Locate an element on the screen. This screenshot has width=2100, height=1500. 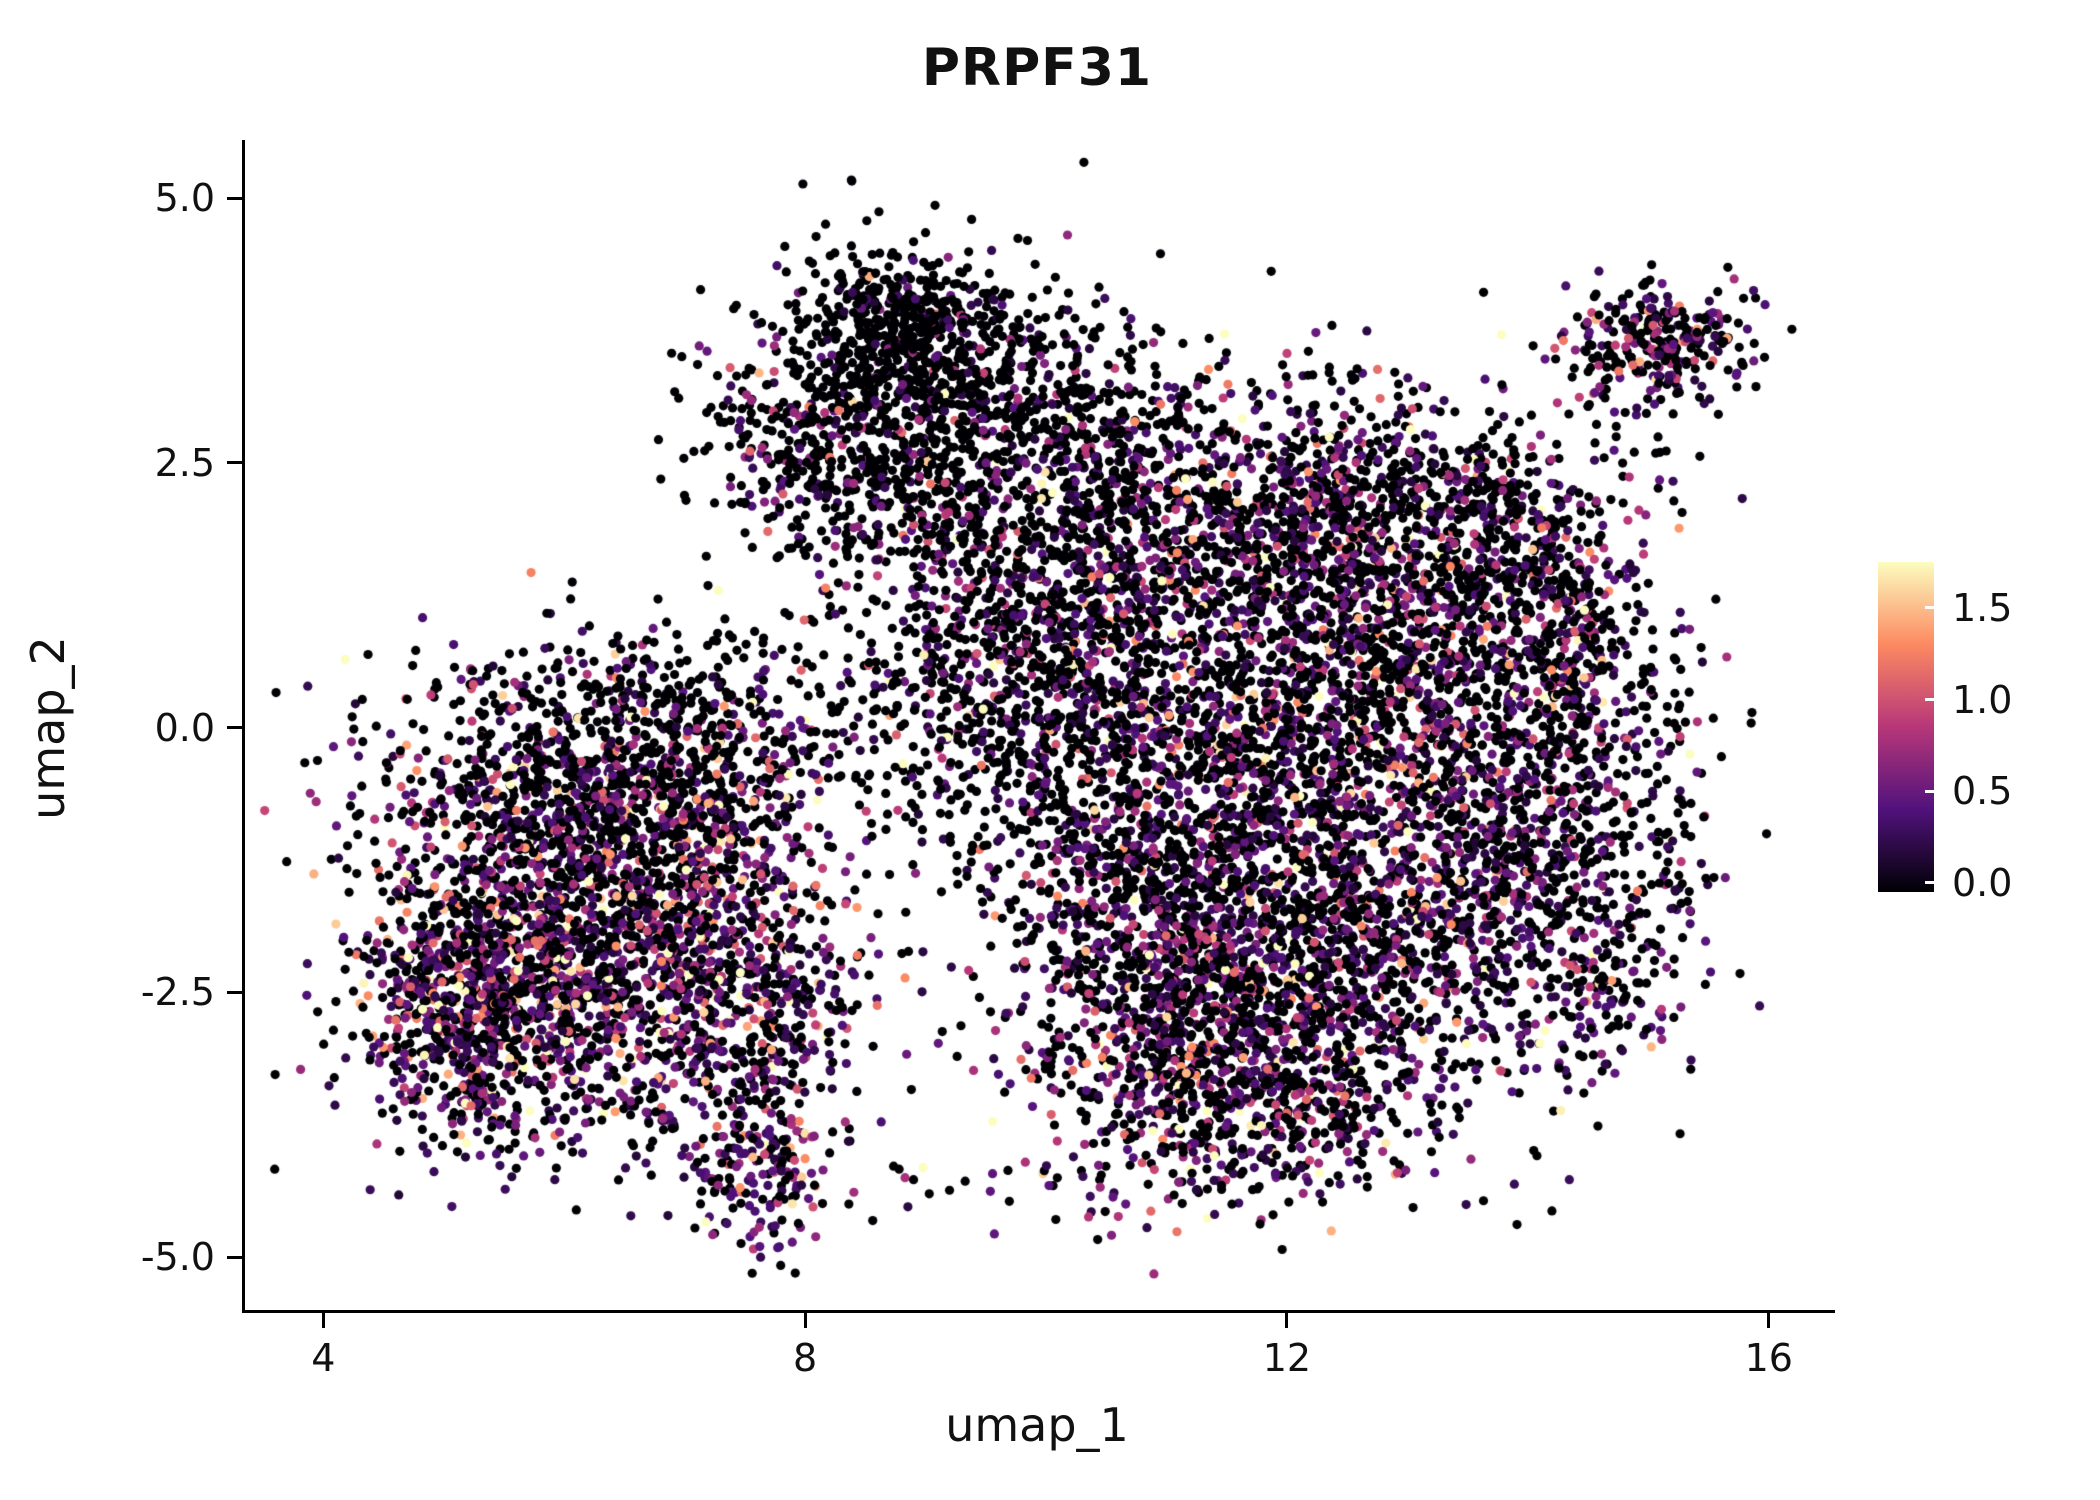
x-axis-label: umap_1 is located at coordinates (1037, 1425).